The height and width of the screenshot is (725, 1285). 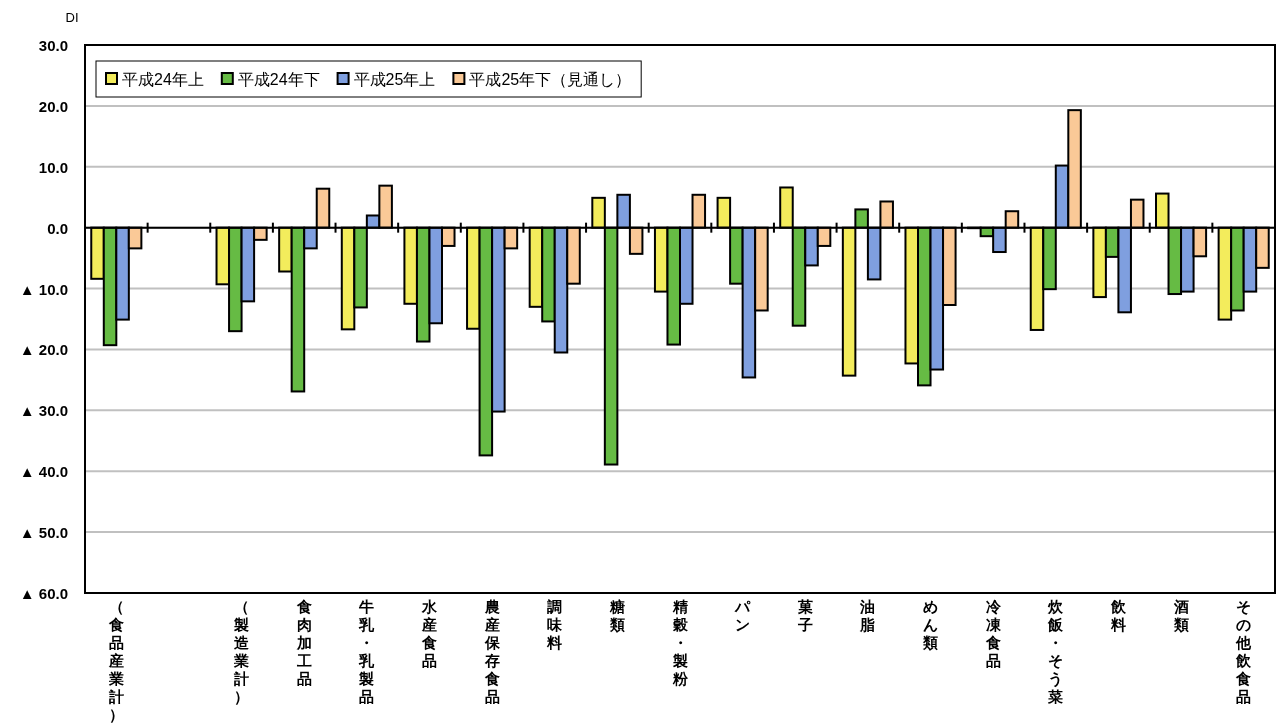 I want to click on x-tick-label: パン, so click(x=743, y=615).